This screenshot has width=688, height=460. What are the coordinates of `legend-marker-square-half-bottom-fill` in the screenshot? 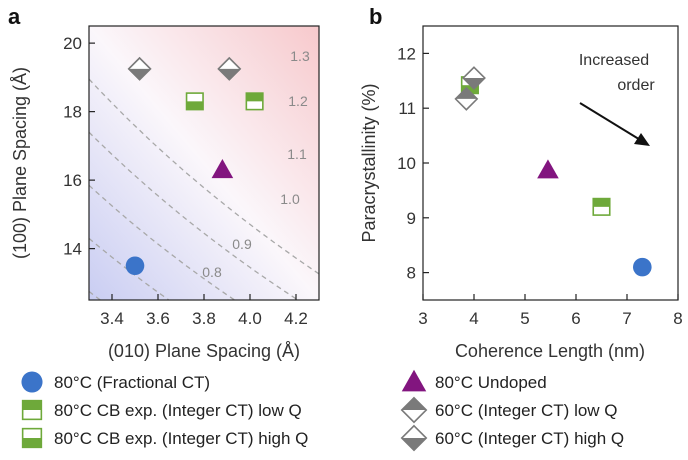 It's located at (32, 443).